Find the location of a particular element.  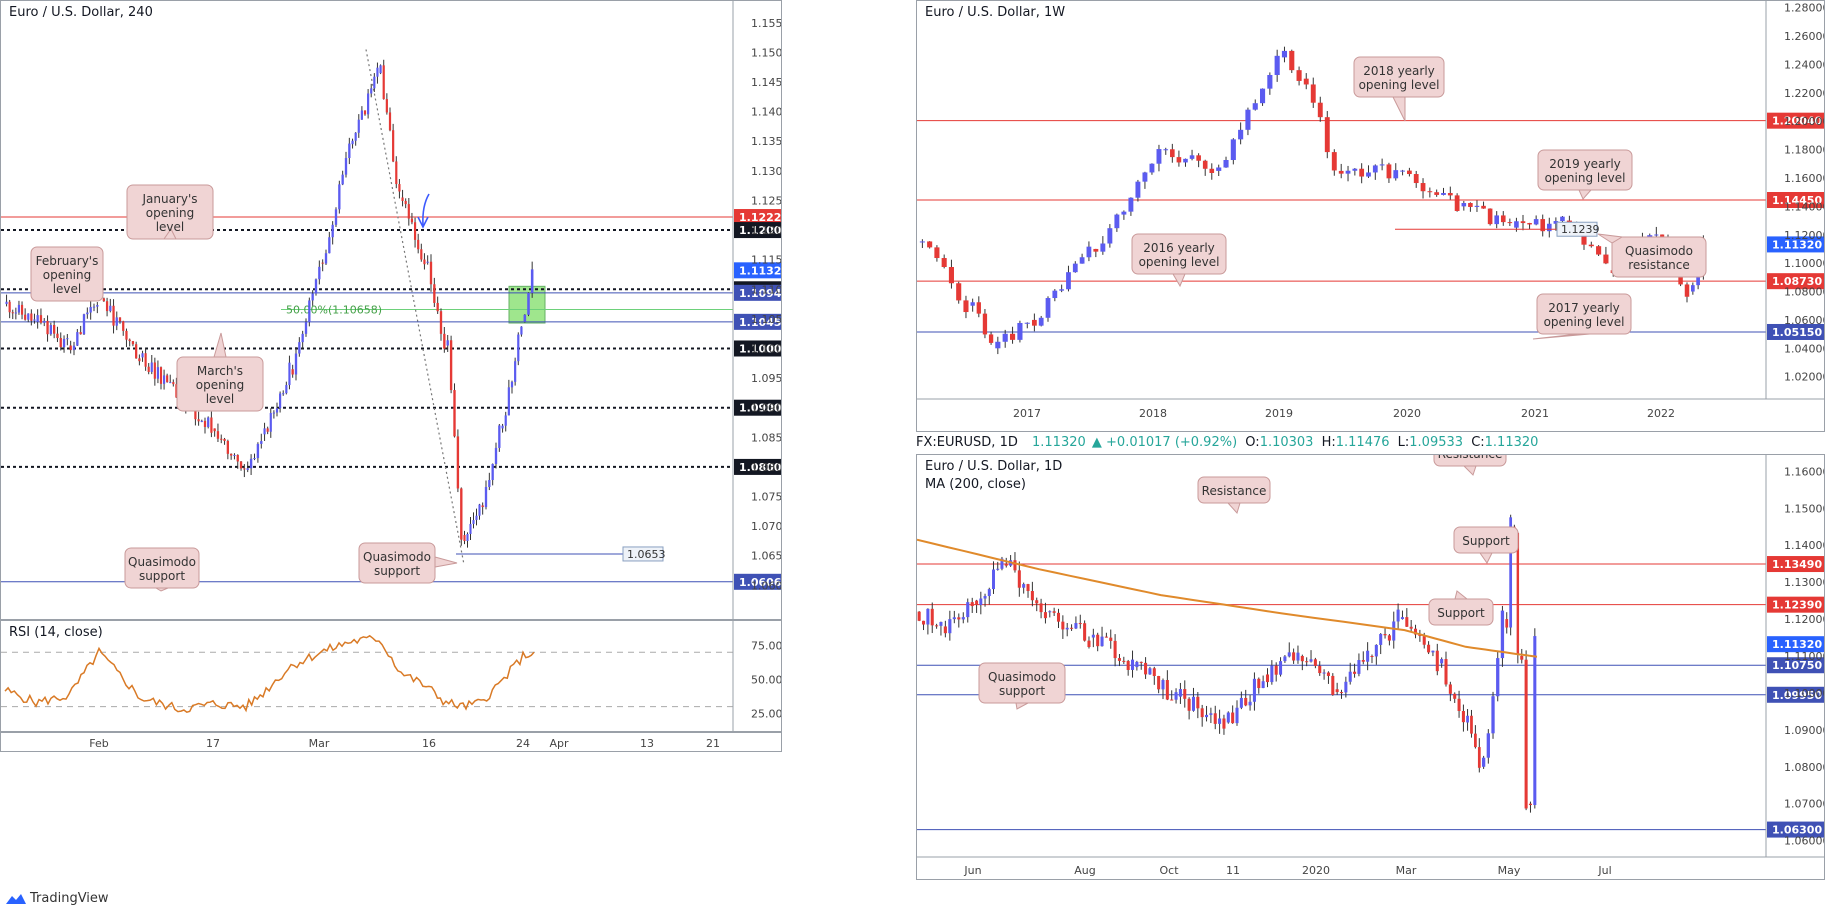

rsi-chart: 75.00 50.00 25.00 is located at coordinates (391, 676).